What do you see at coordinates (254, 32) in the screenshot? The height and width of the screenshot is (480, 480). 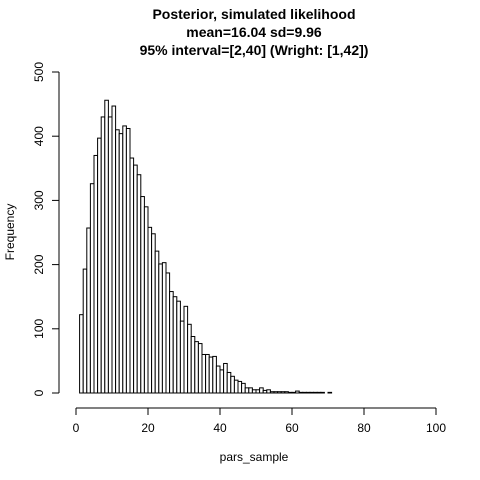 I see `chart-subtitle: mean=16.04 sd=9.96` at bounding box center [254, 32].